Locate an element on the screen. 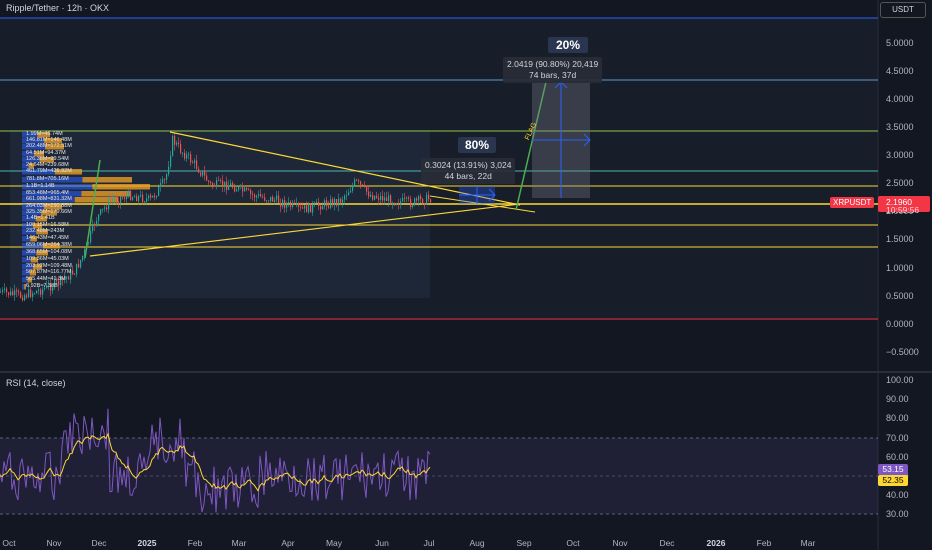 Image resolution: width=932 pixels, height=550 pixels. volume-profile-label: 146.43M≈47.45M is located at coordinates (47, 238).